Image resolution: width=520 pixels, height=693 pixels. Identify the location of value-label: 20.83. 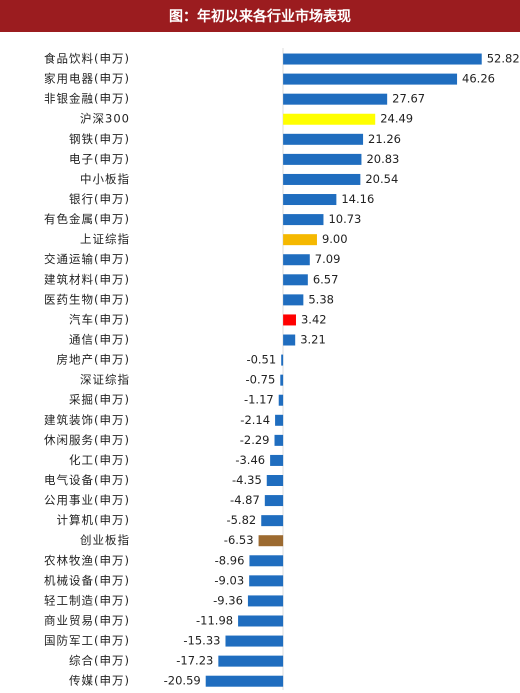
(382, 159).